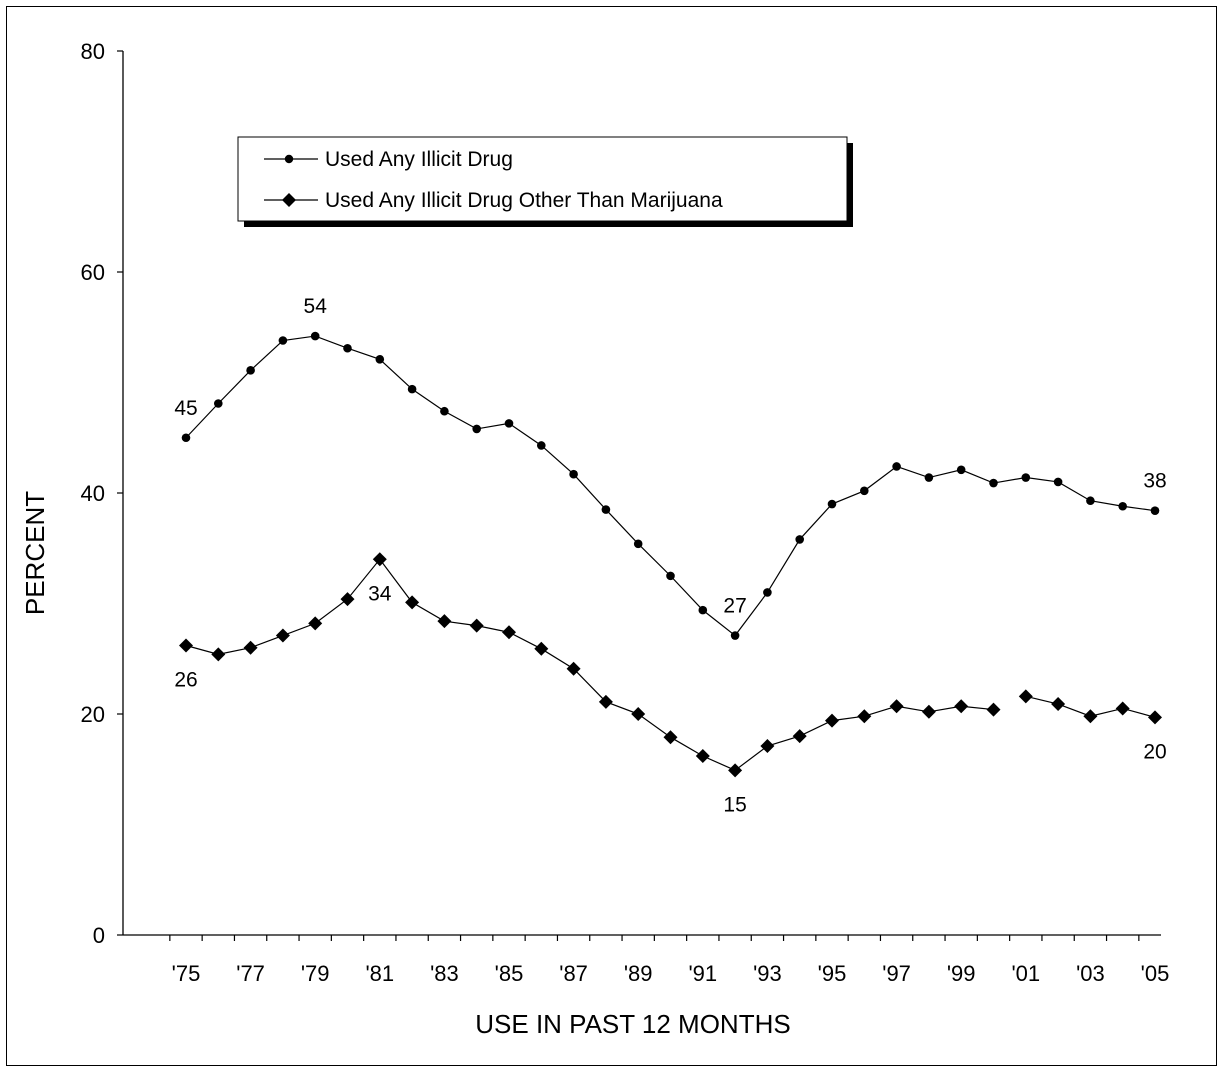 The image size is (1225, 1074). Describe the element at coordinates (250, 973) in the screenshot. I see `x-tick-label: '77` at that location.